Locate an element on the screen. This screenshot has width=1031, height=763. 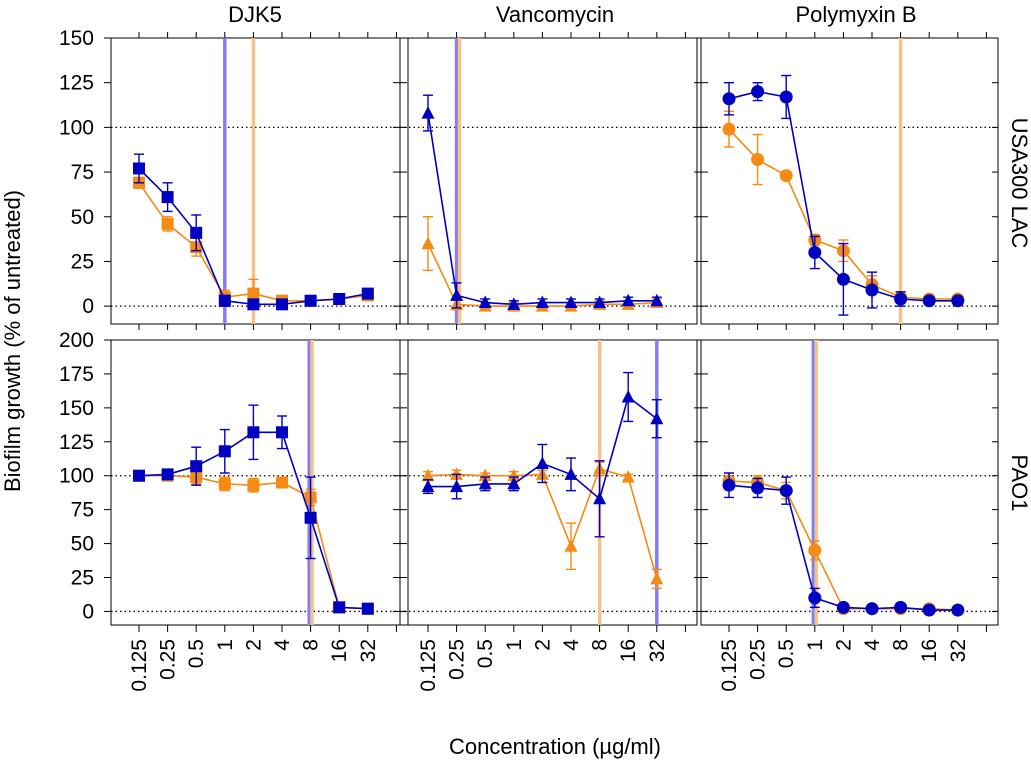
x-tick-label: 0.125 is located at coordinates (729, 665).